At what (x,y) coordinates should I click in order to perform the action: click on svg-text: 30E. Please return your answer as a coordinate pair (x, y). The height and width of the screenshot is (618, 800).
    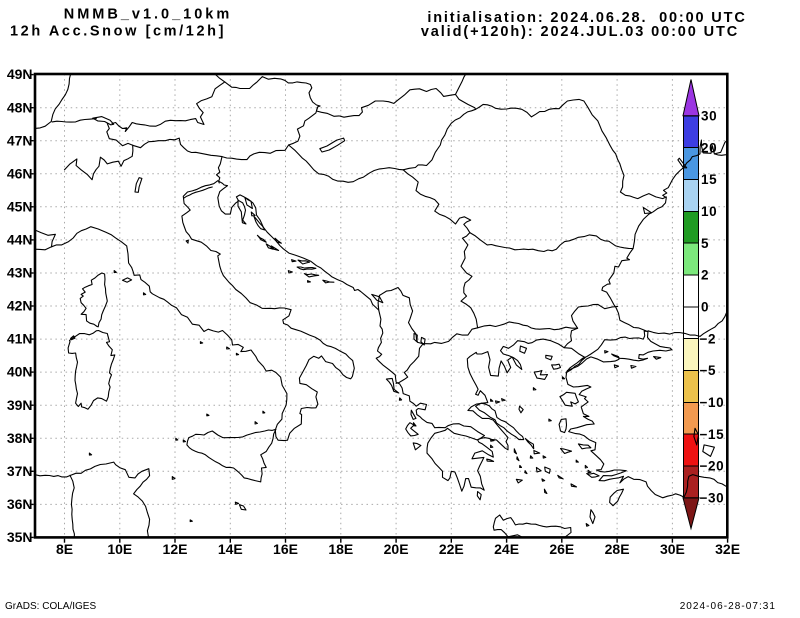
    Looking at the image, I should click on (672, 549).